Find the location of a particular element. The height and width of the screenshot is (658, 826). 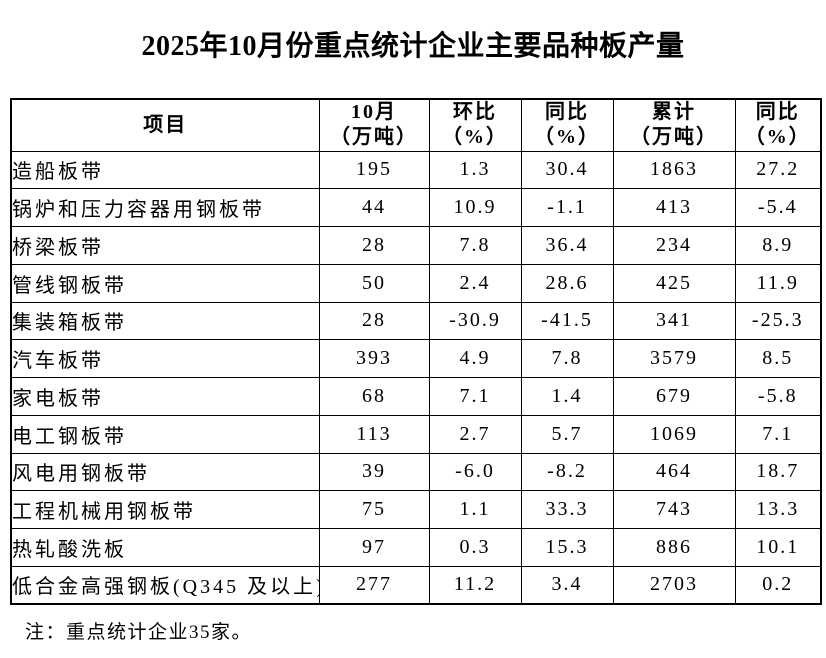

table-row: 管线钢板带 50 2.4 28.6 425 11.9 is located at coordinates (416, 283).